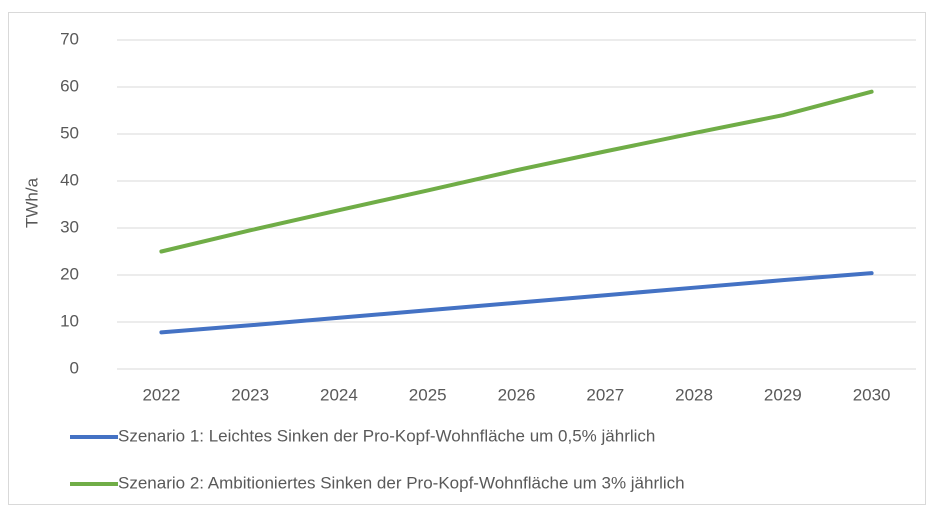 The image size is (928, 505). Describe the element at coordinates (161, 394) in the screenshot. I see `x-tick-label: 2022` at that location.